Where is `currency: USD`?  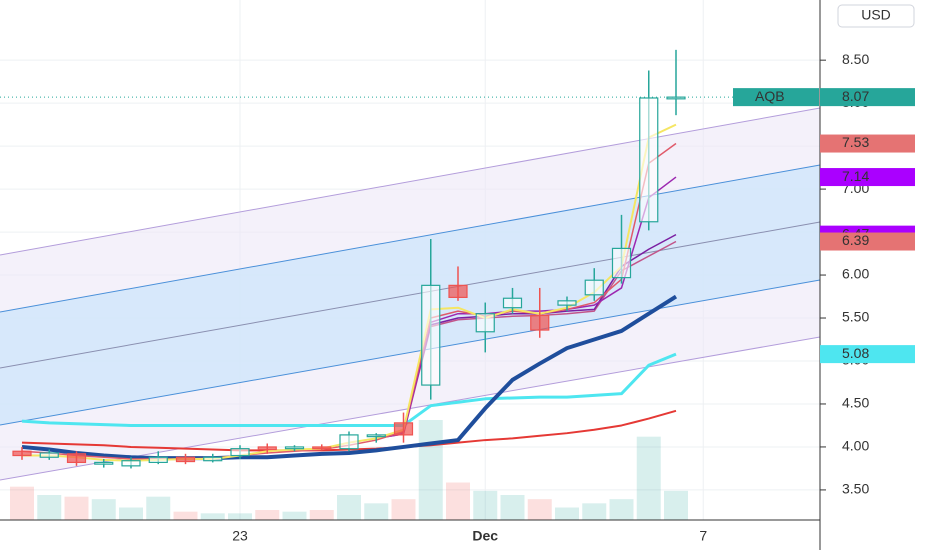
currency: USD is located at coordinates (876, 15).